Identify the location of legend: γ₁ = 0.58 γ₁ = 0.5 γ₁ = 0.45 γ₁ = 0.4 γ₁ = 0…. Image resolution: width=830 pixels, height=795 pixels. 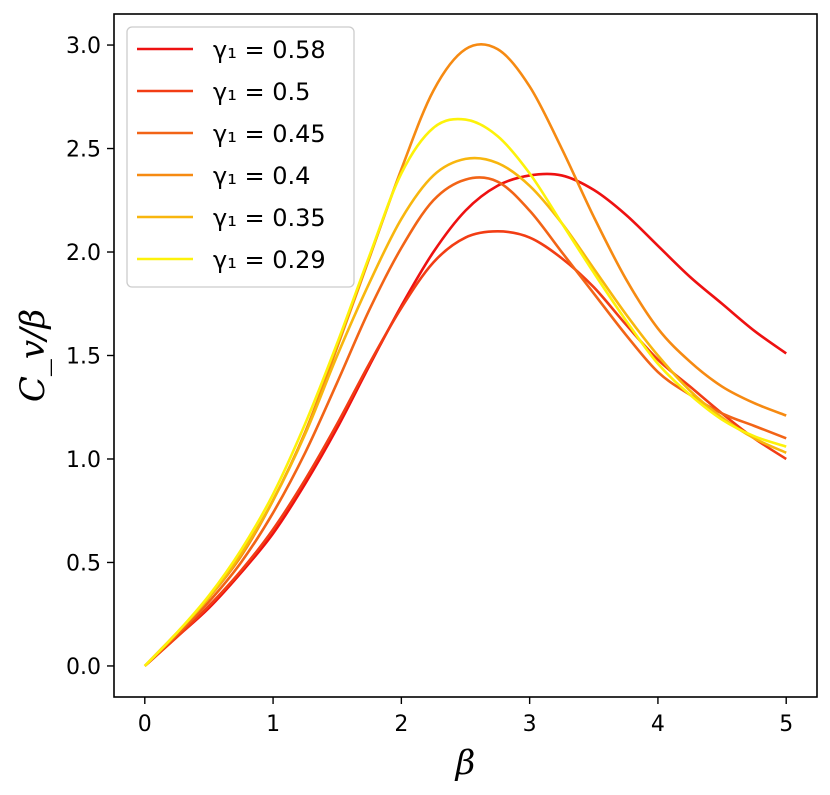
(240, 157).